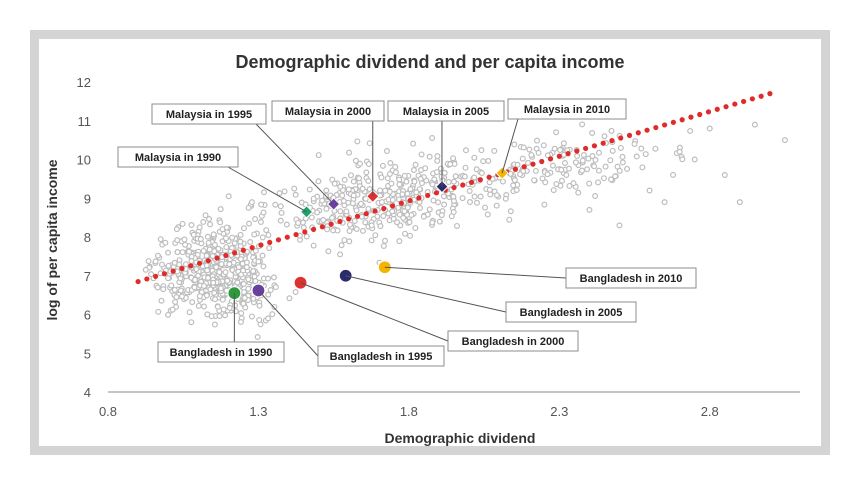  What do you see at coordinates (559, 411) in the screenshot?
I see `x-tick-label: 2.3` at bounding box center [559, 411].